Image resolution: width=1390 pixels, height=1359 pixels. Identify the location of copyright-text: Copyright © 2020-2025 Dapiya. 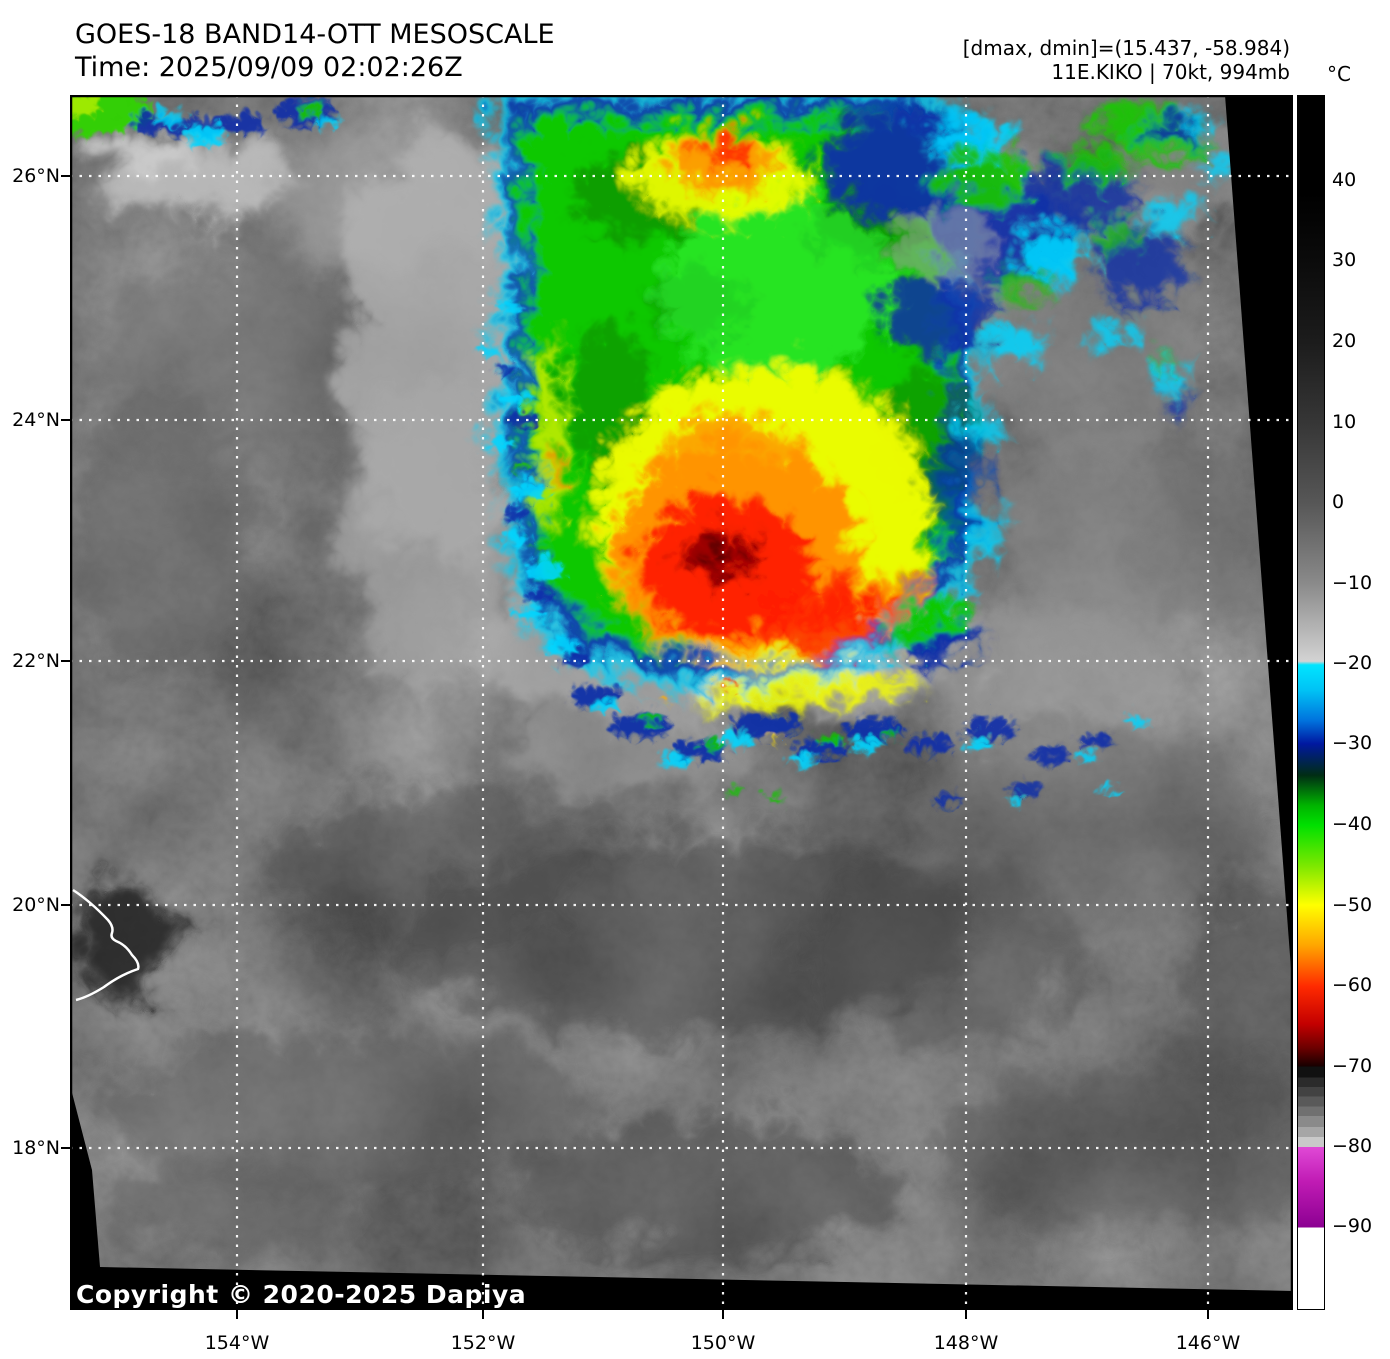
(301, 1294).